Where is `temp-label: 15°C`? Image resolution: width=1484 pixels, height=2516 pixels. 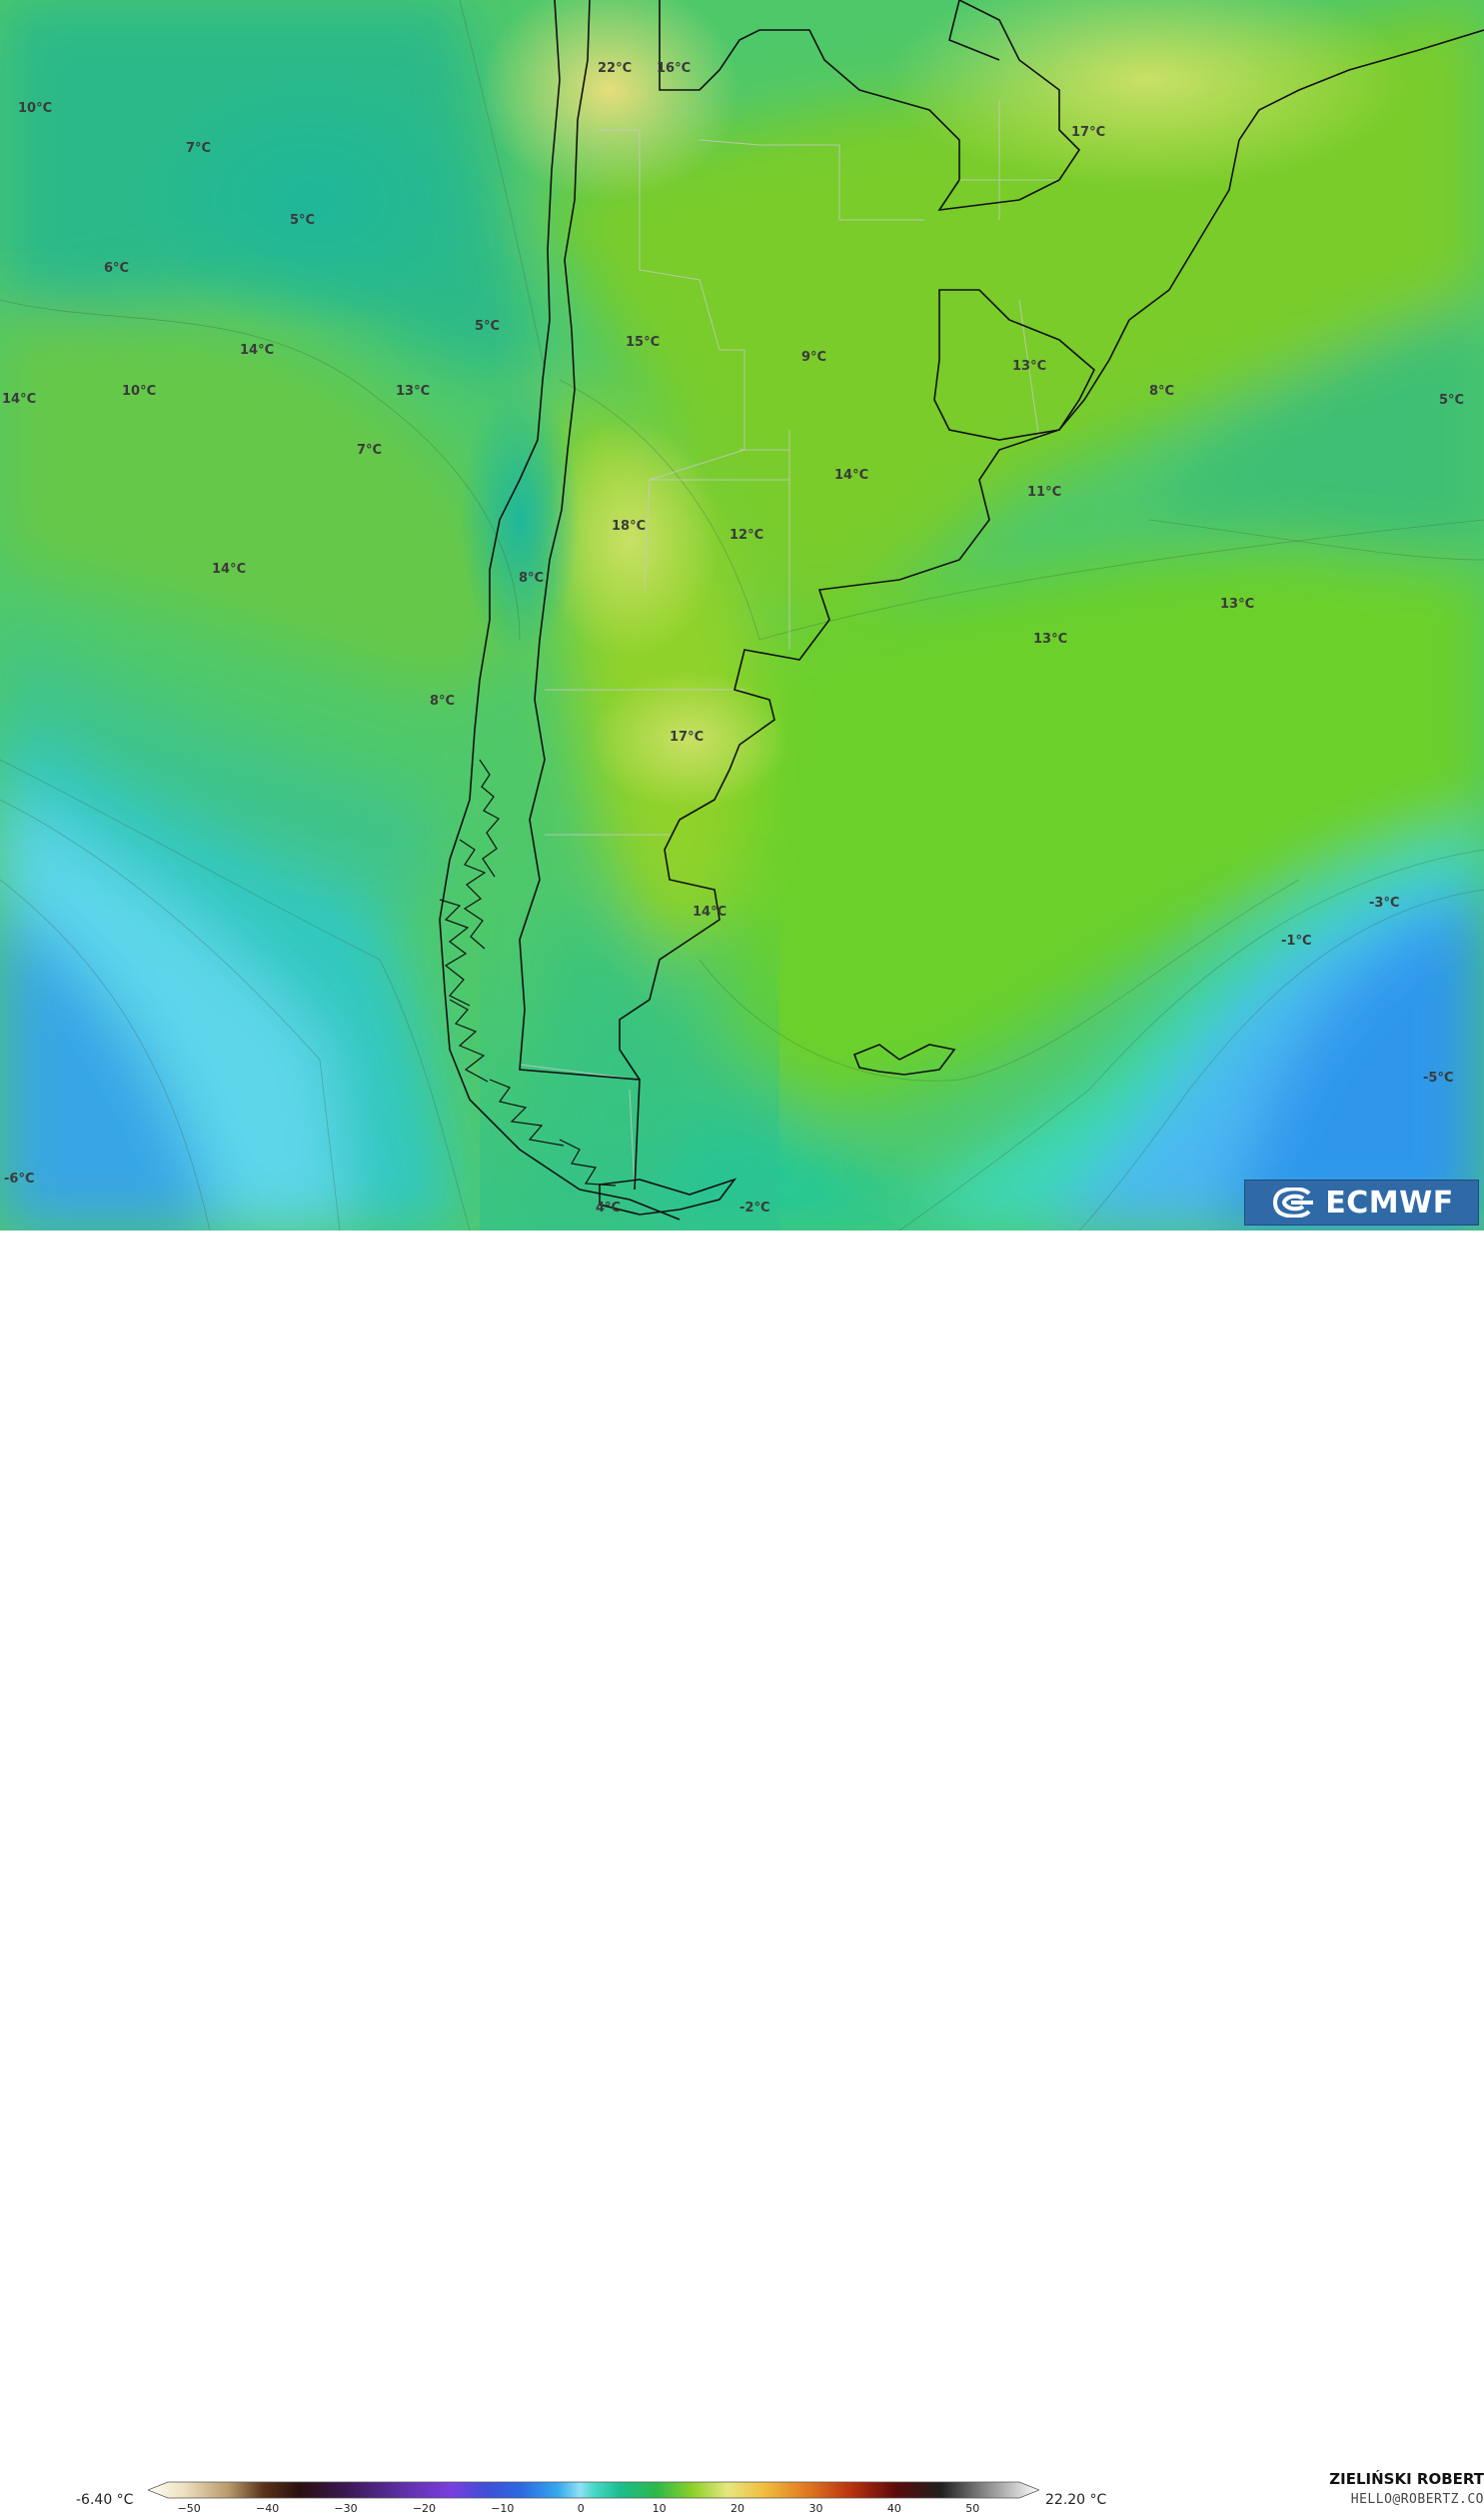
temp-label: 15°C is located at coordinates (643, 342).